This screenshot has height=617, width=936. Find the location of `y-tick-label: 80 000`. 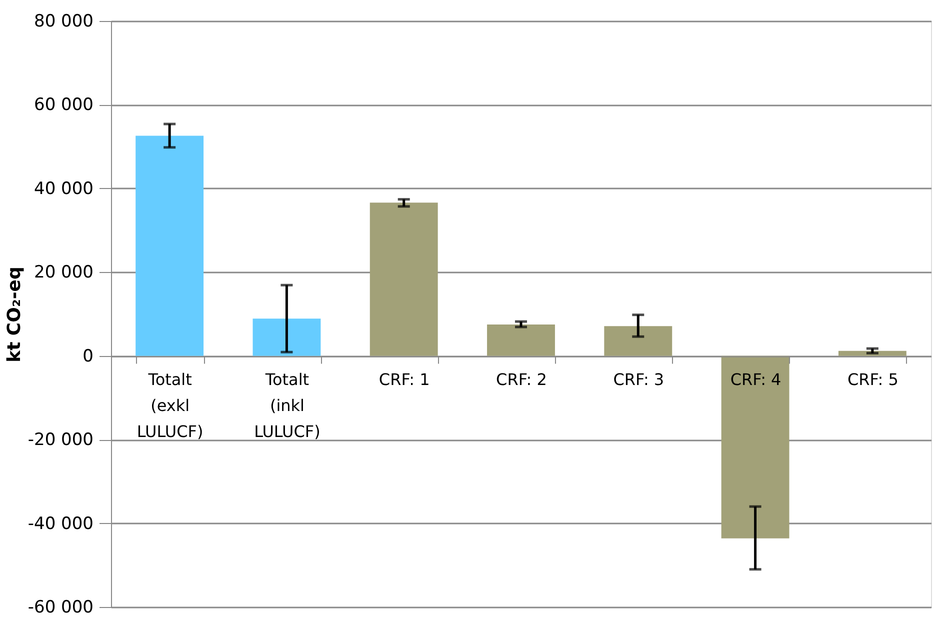

y-tick-label: 80 000 is located at coordinates (64, 22).